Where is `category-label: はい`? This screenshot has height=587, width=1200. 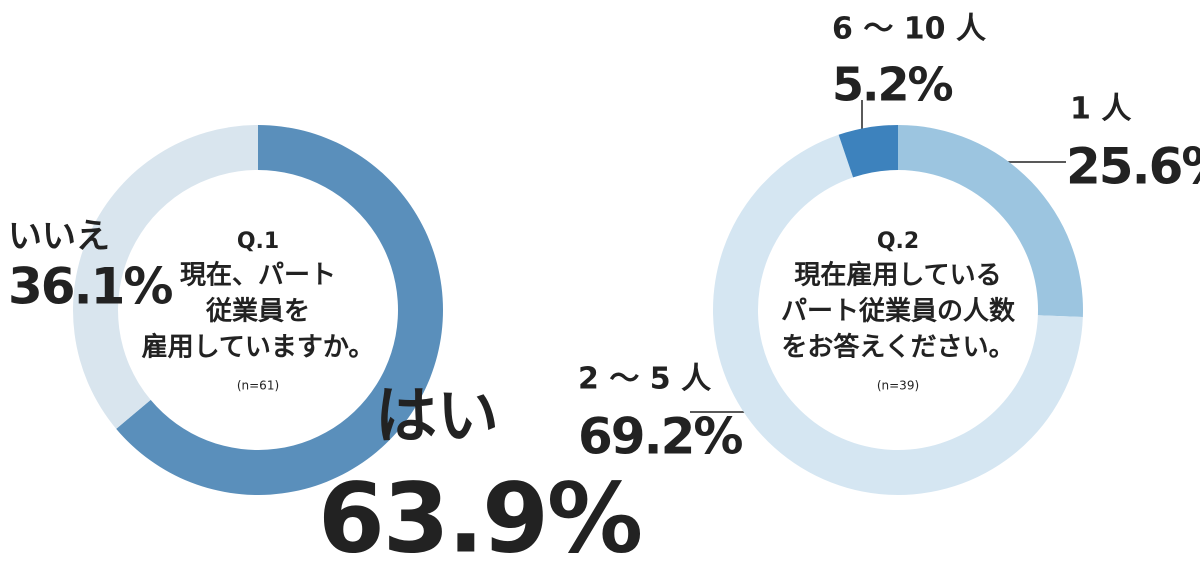 category-label: はい is located at coordinates (437, 415).